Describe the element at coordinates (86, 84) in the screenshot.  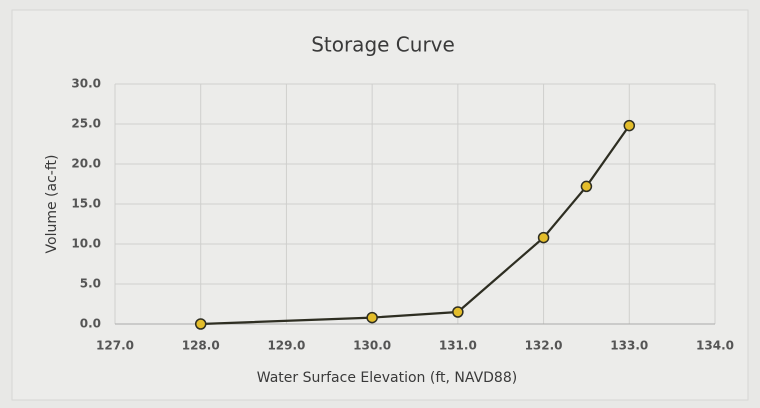
I see `y-tick-label: 30.0` at that location.